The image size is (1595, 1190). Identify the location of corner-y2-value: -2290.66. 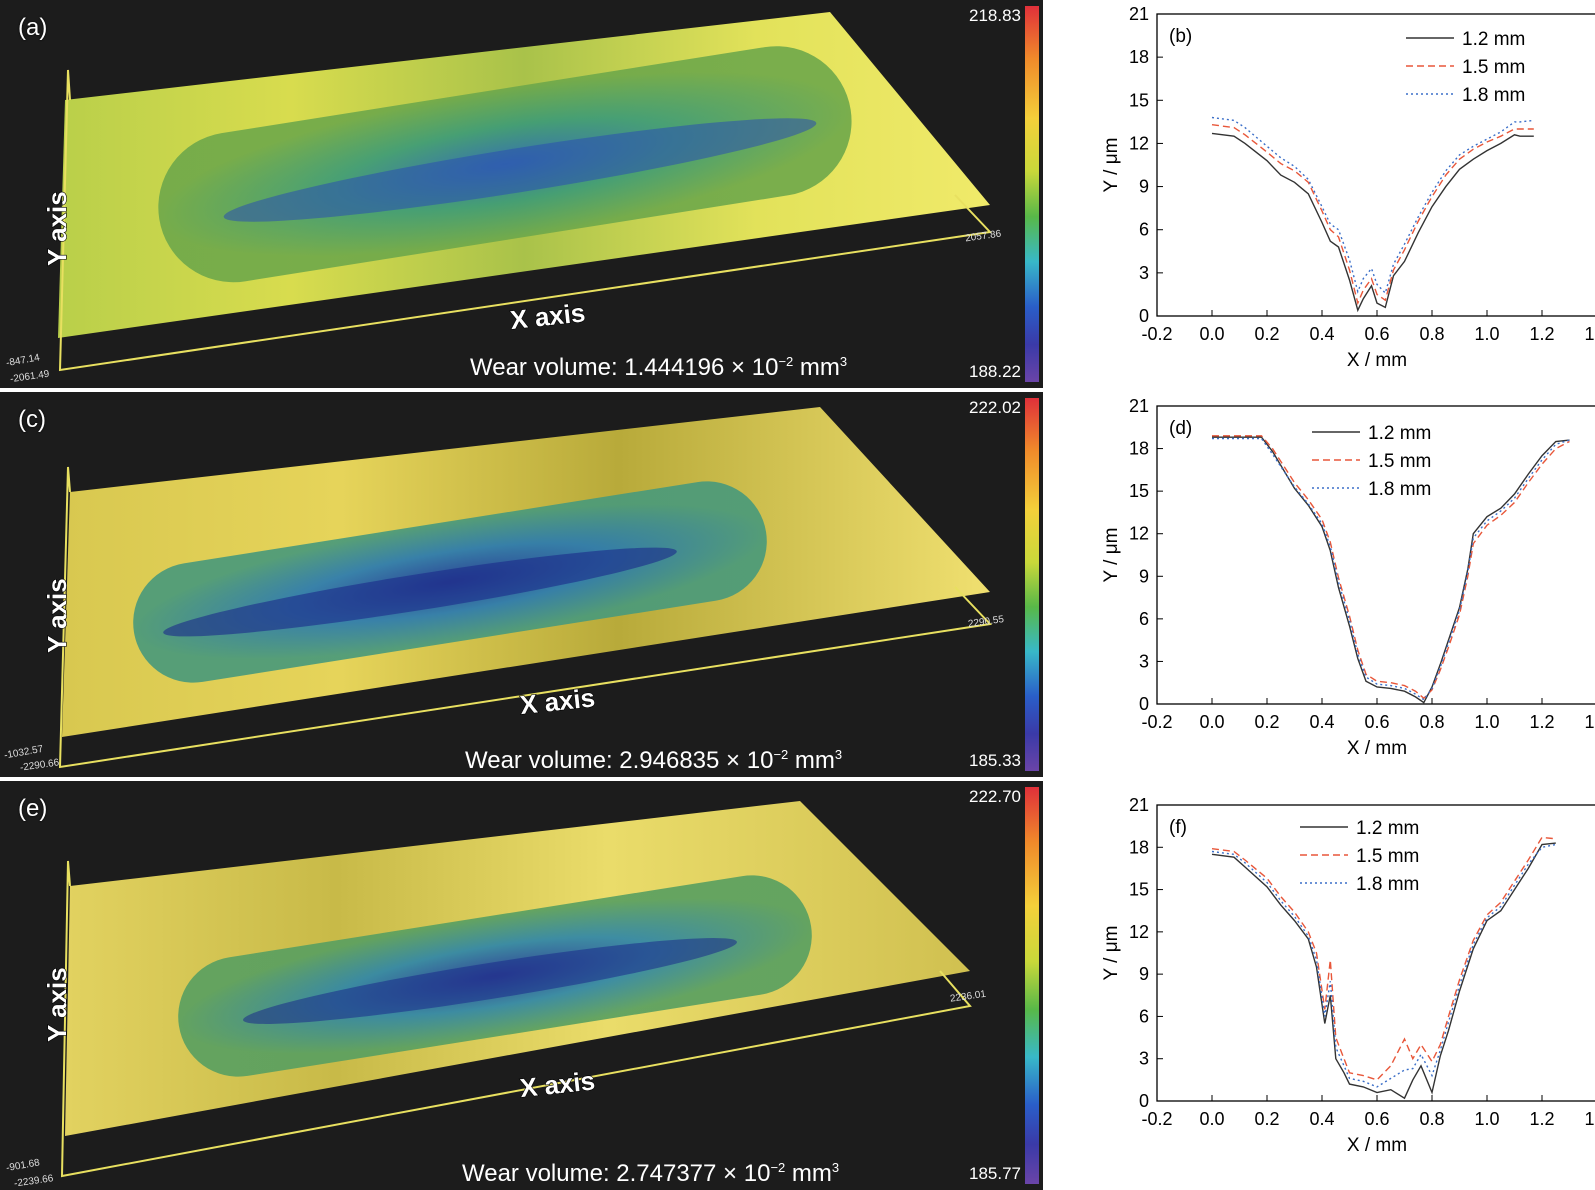
(39, 765).